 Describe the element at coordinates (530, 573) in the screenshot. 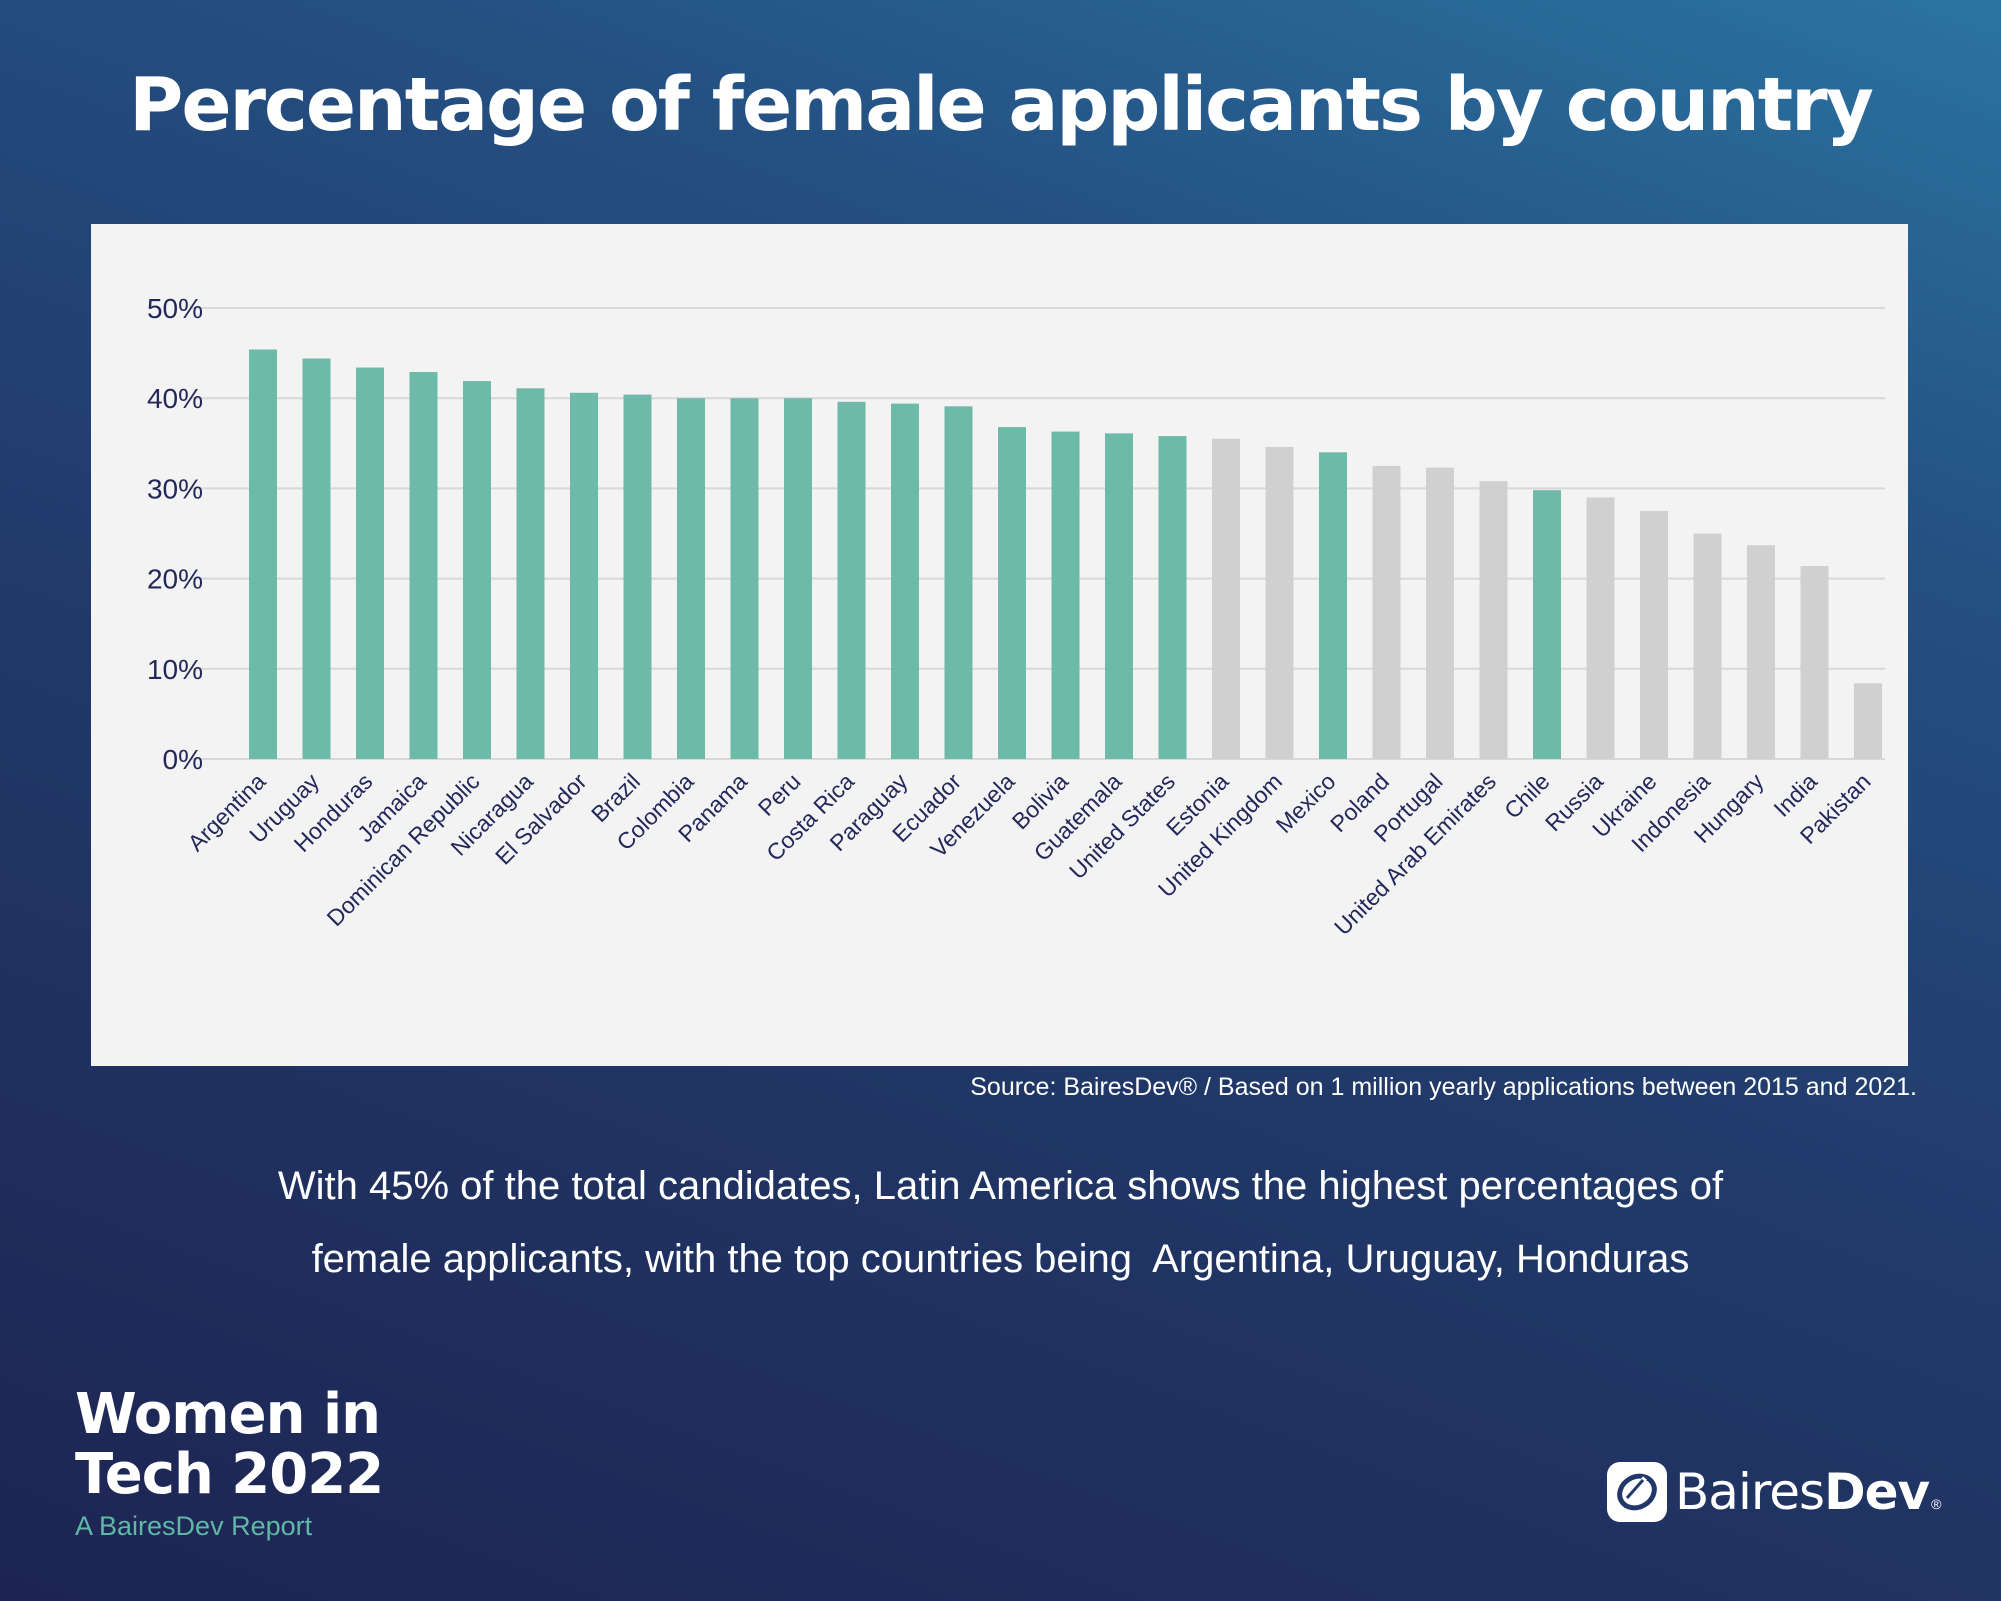

I see `bar-nicaragua` at that location.